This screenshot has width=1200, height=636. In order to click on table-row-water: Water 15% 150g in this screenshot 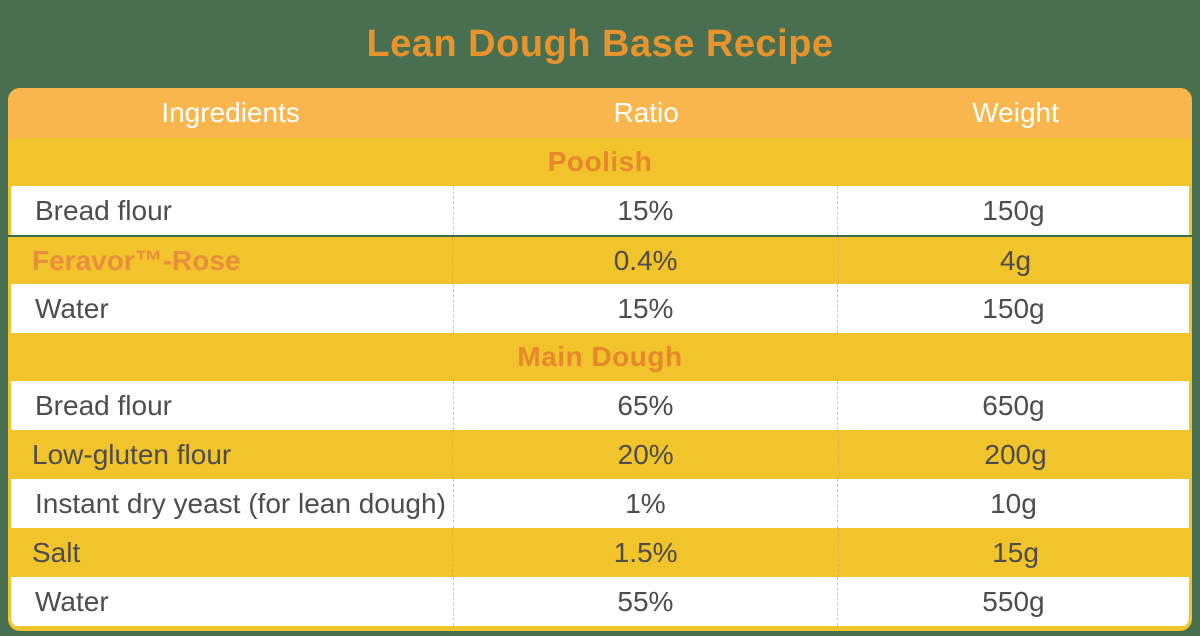, I will do `click(600, 308)`.